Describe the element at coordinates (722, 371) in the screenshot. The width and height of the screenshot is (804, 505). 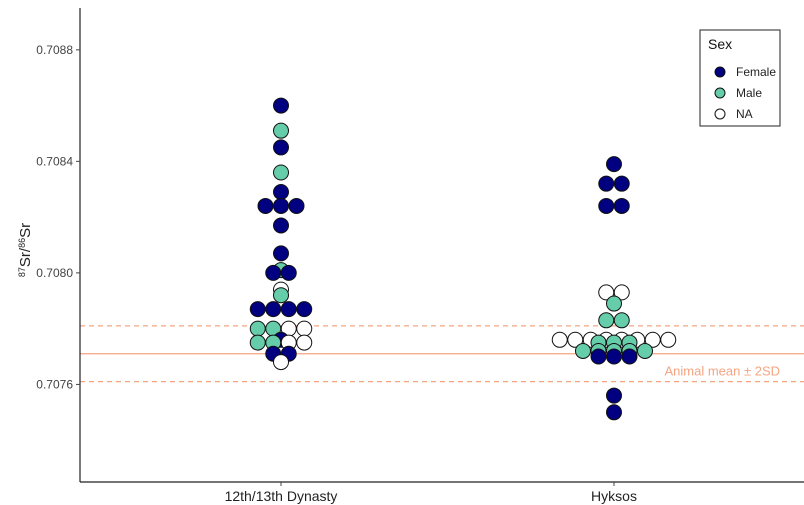
I see `reference-line-label: Animal mean ± 2SD` at that location.